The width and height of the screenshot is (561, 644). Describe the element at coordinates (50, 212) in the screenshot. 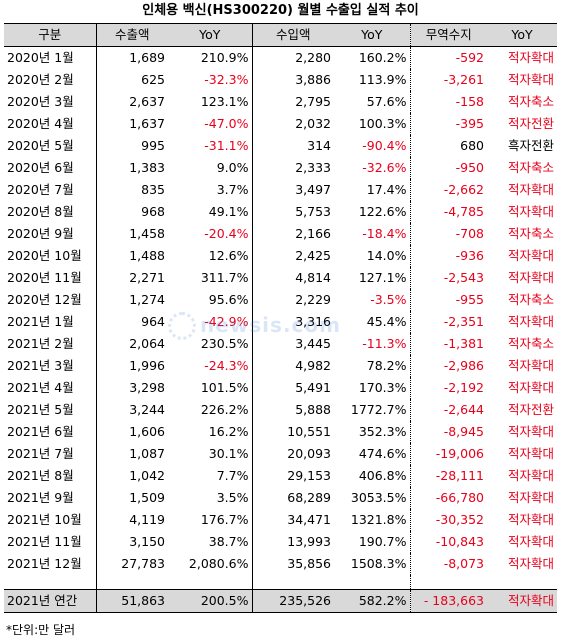

I see `cell-period: 2020년 8월` at that location.